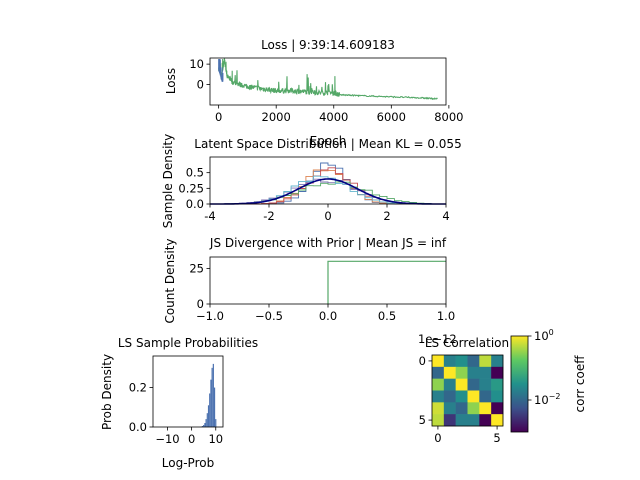 This screenshot has height=480, width=640. What do you see at coordinates (328, 141) in the screenshot?
I see `loss-xlabel: Epoch` at bounding box center [328, 141].